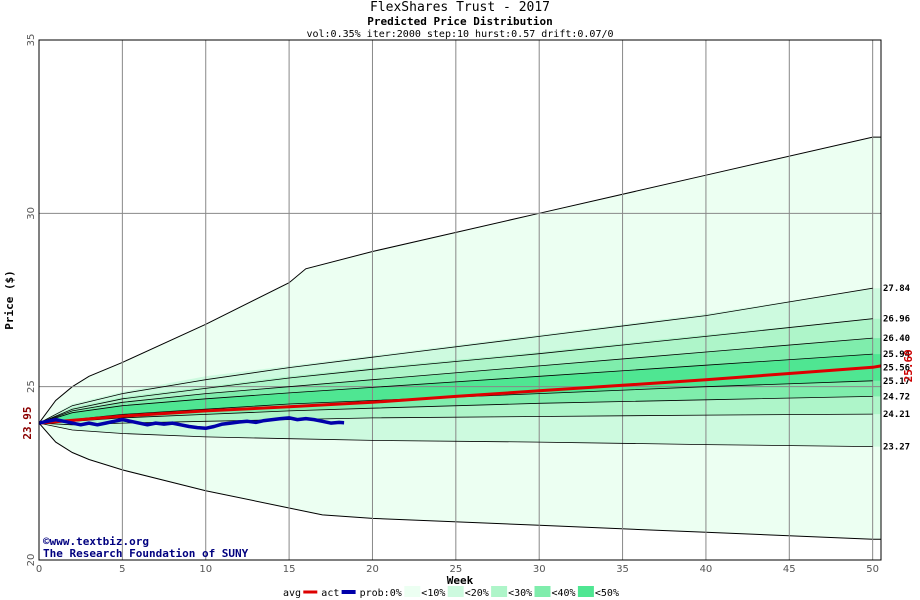 The width and height of the screenshot is (920, 600). What do you see at coordinates (520, 593) in the screenshot?
I see `legend-band-label: <30%` at bounding box center [520, 593].